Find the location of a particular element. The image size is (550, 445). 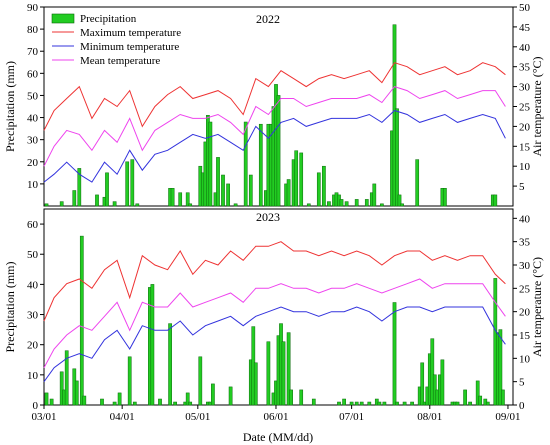

legend-label: Maximum temperature is located at coordinates (130, 33).